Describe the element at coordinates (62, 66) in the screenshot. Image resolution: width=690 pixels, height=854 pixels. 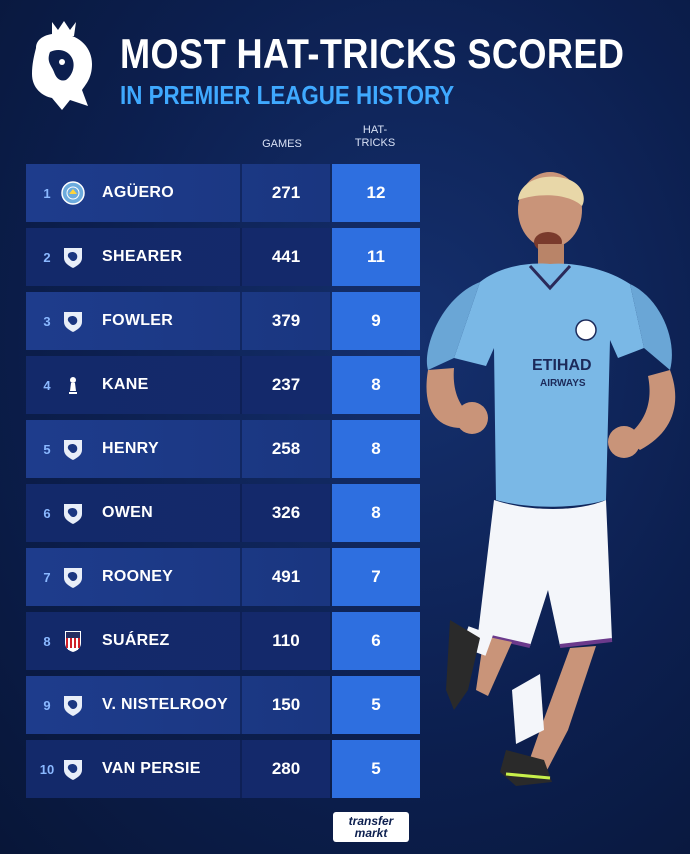
I see `premier-league-logo` at that location.